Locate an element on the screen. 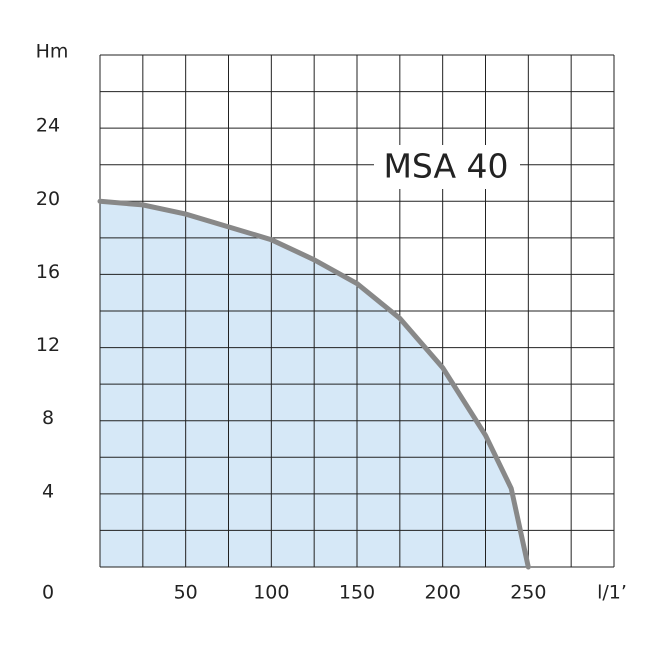 Image resolution: width=650 pixels, height=650 pixels. x-tick-label: 100 is located at coordinates (271, 593).